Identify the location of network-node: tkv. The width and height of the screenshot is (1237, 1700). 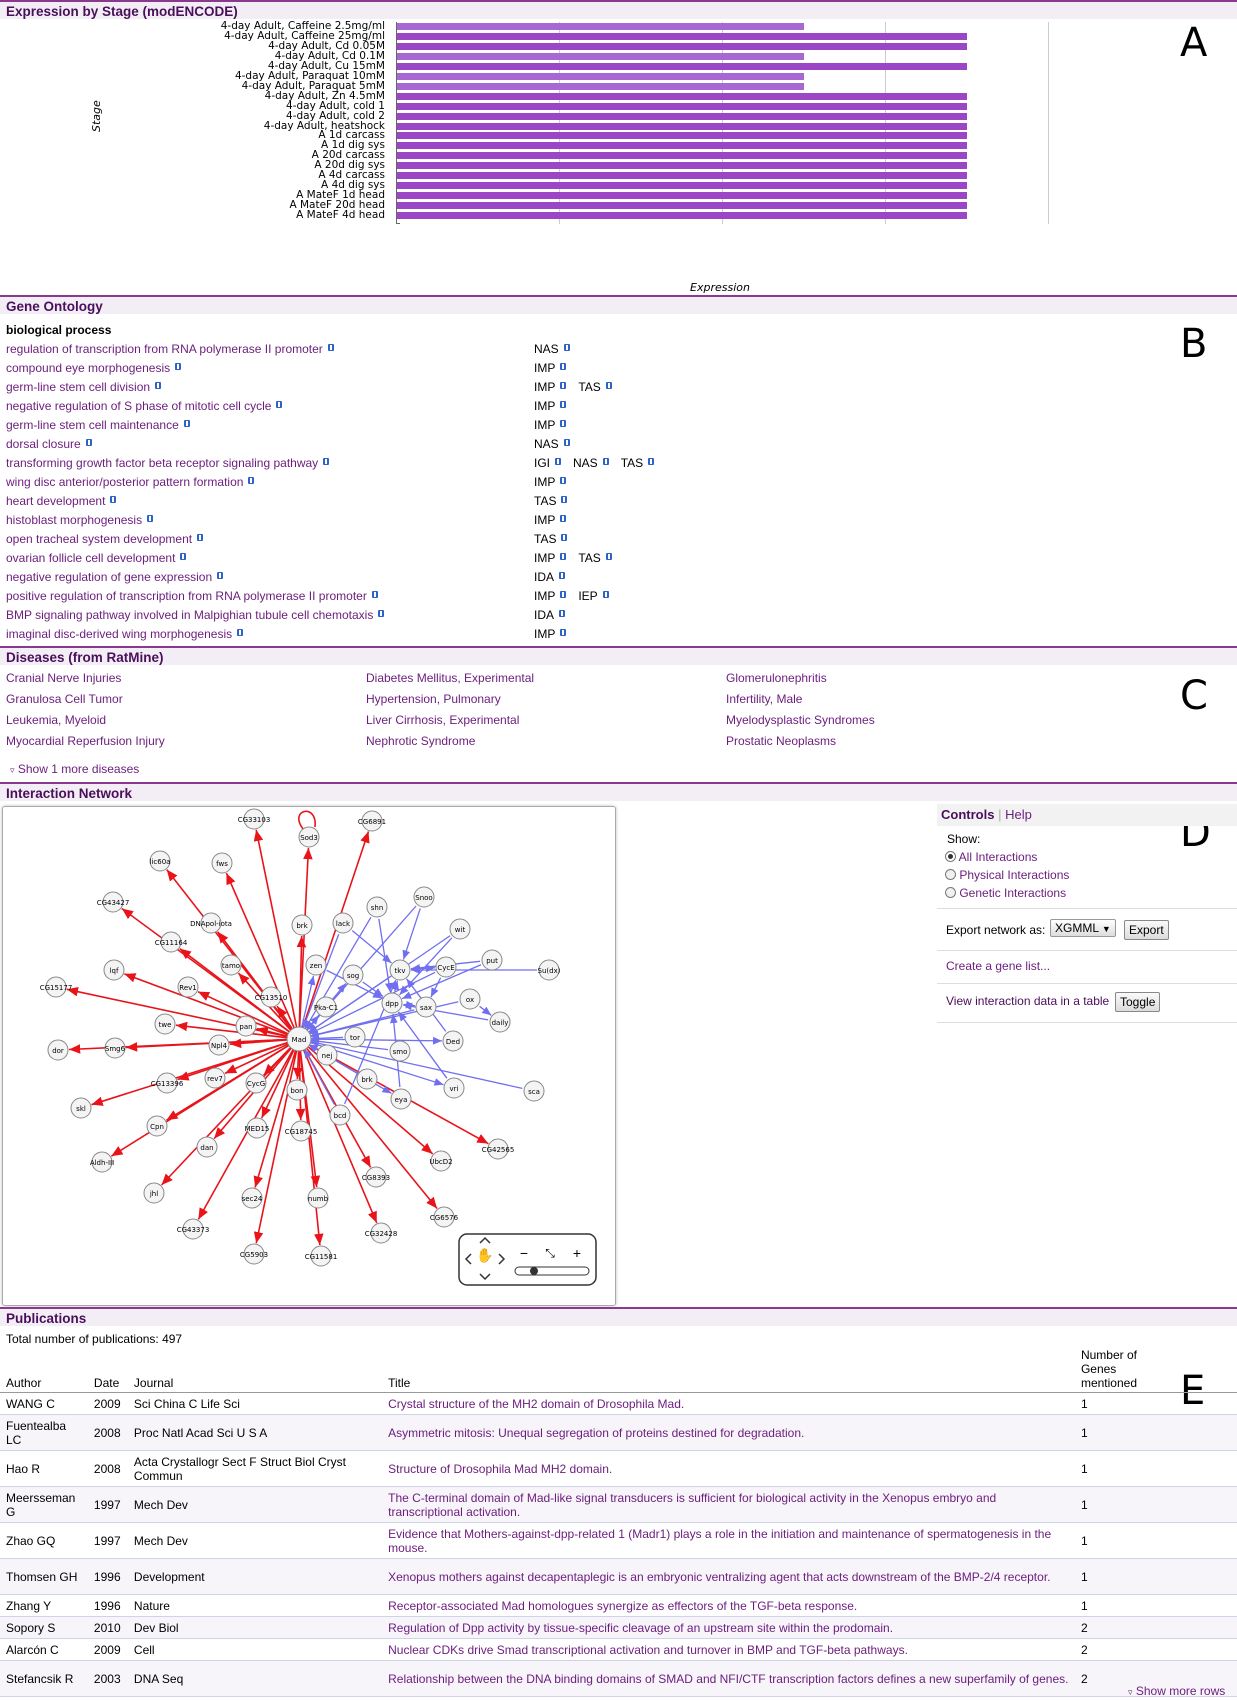
(400, 970).